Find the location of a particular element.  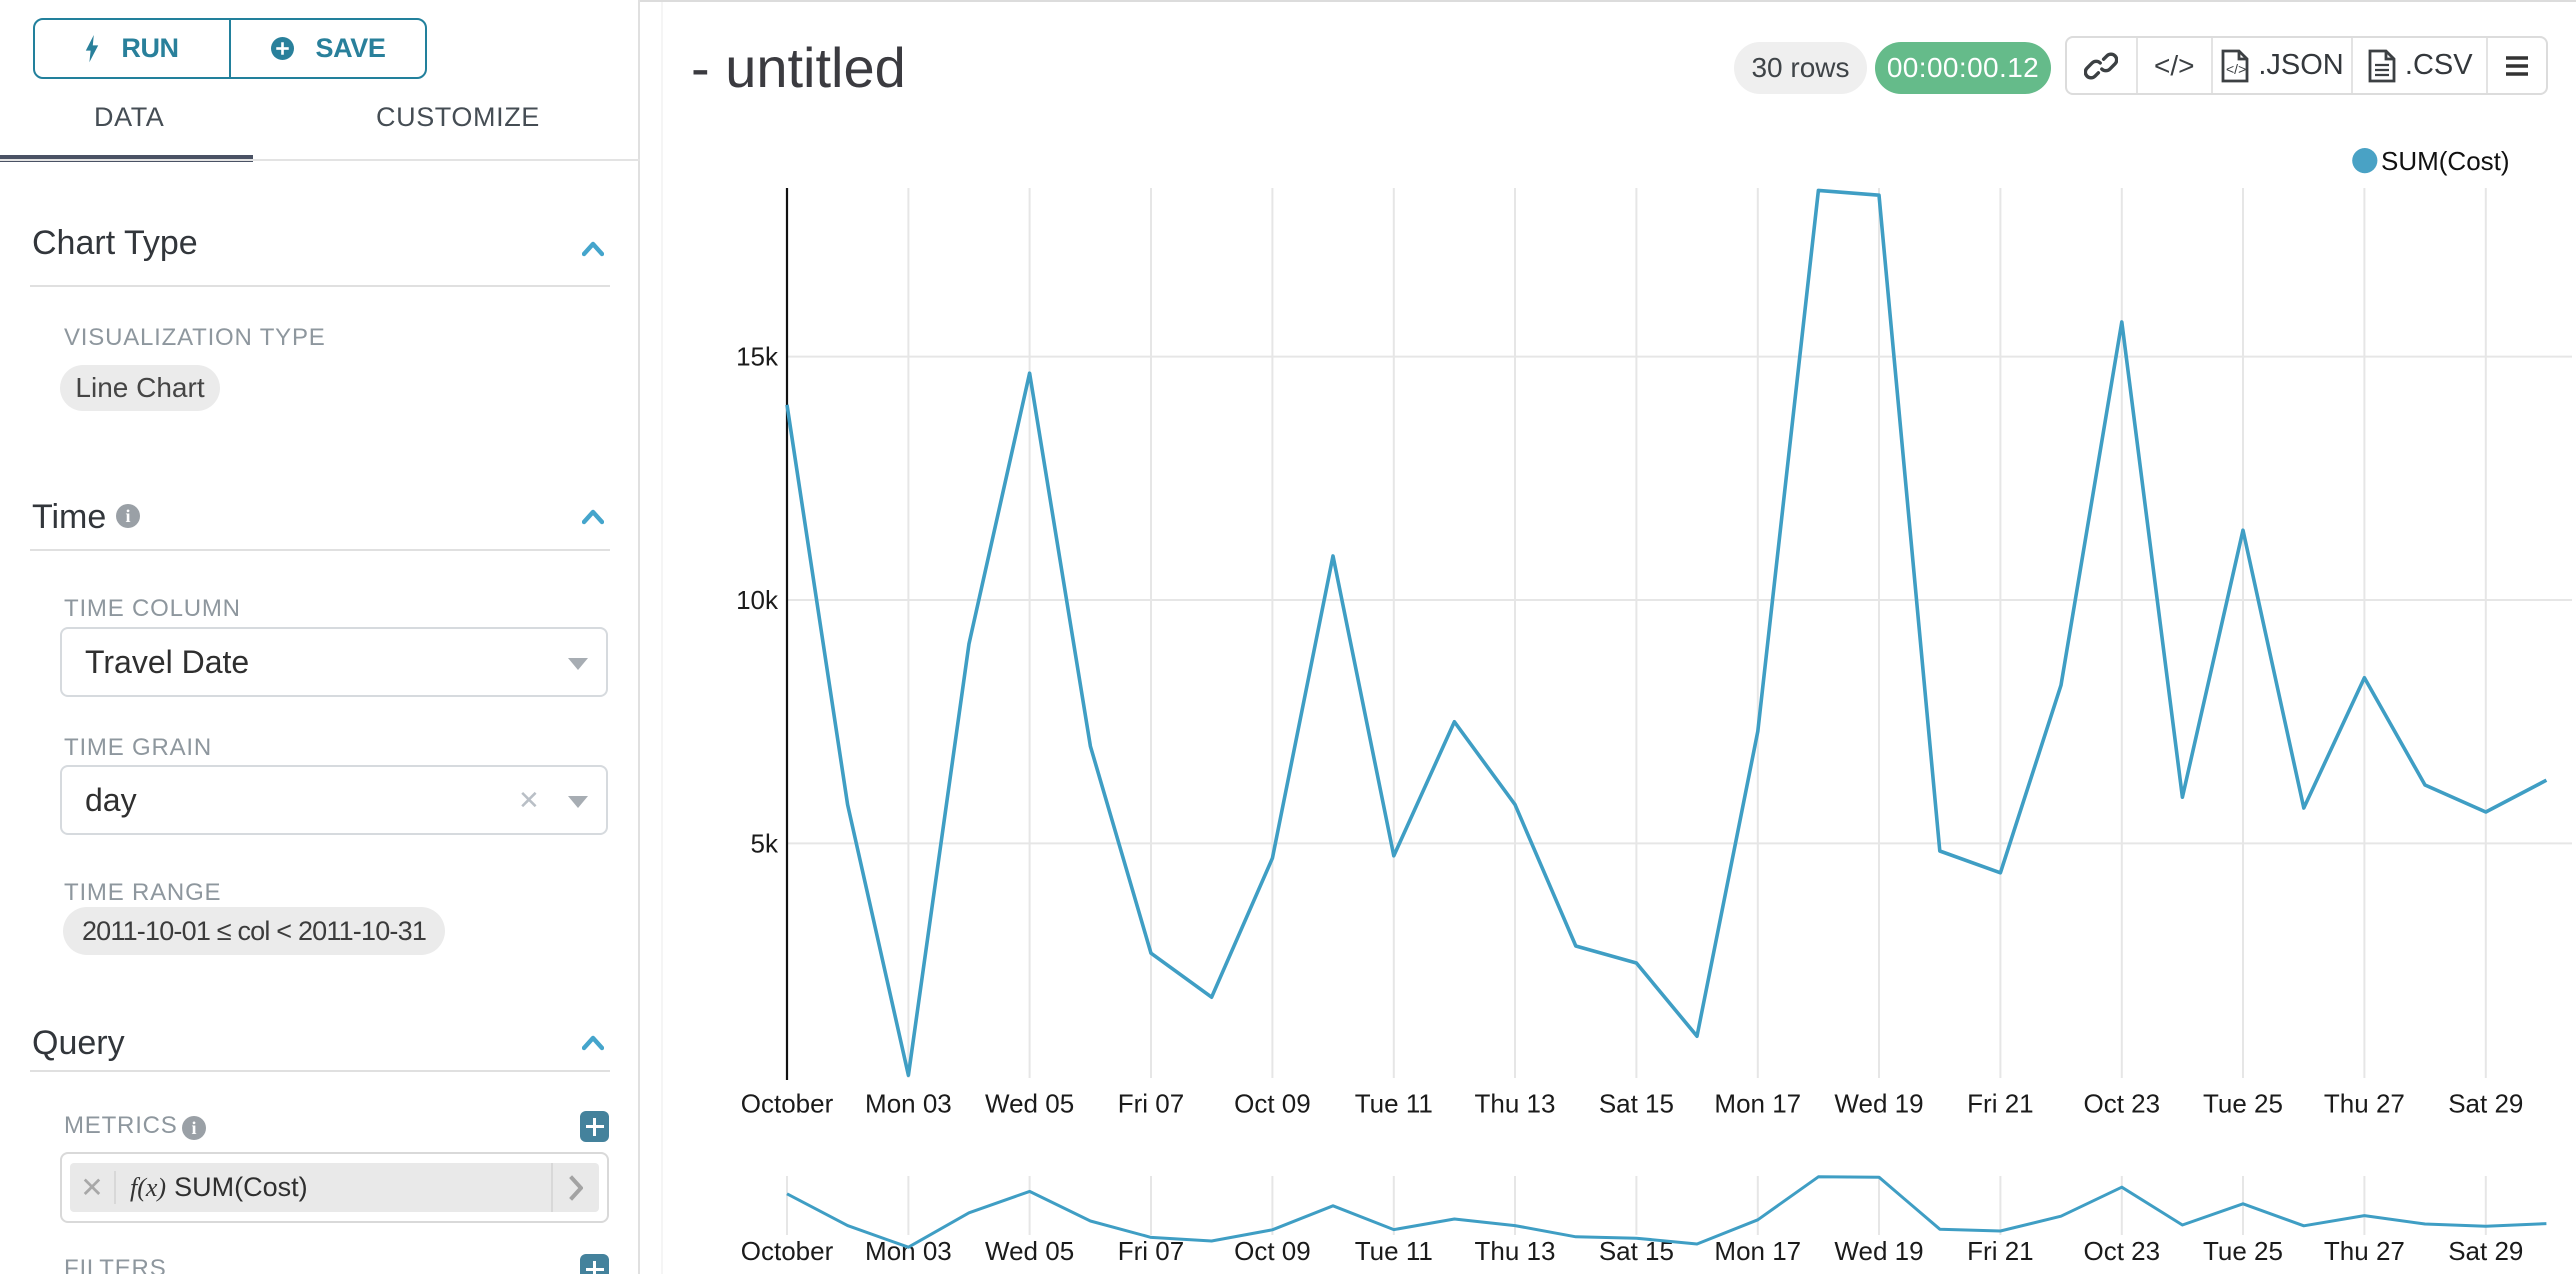

svg-text: 5k is located at coordinates (765, 843).